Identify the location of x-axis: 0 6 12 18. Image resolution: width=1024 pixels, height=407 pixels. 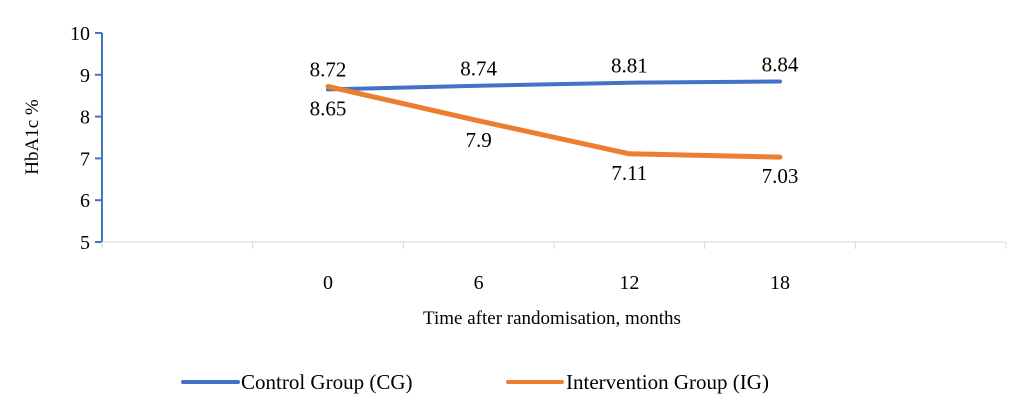
(554, 267).